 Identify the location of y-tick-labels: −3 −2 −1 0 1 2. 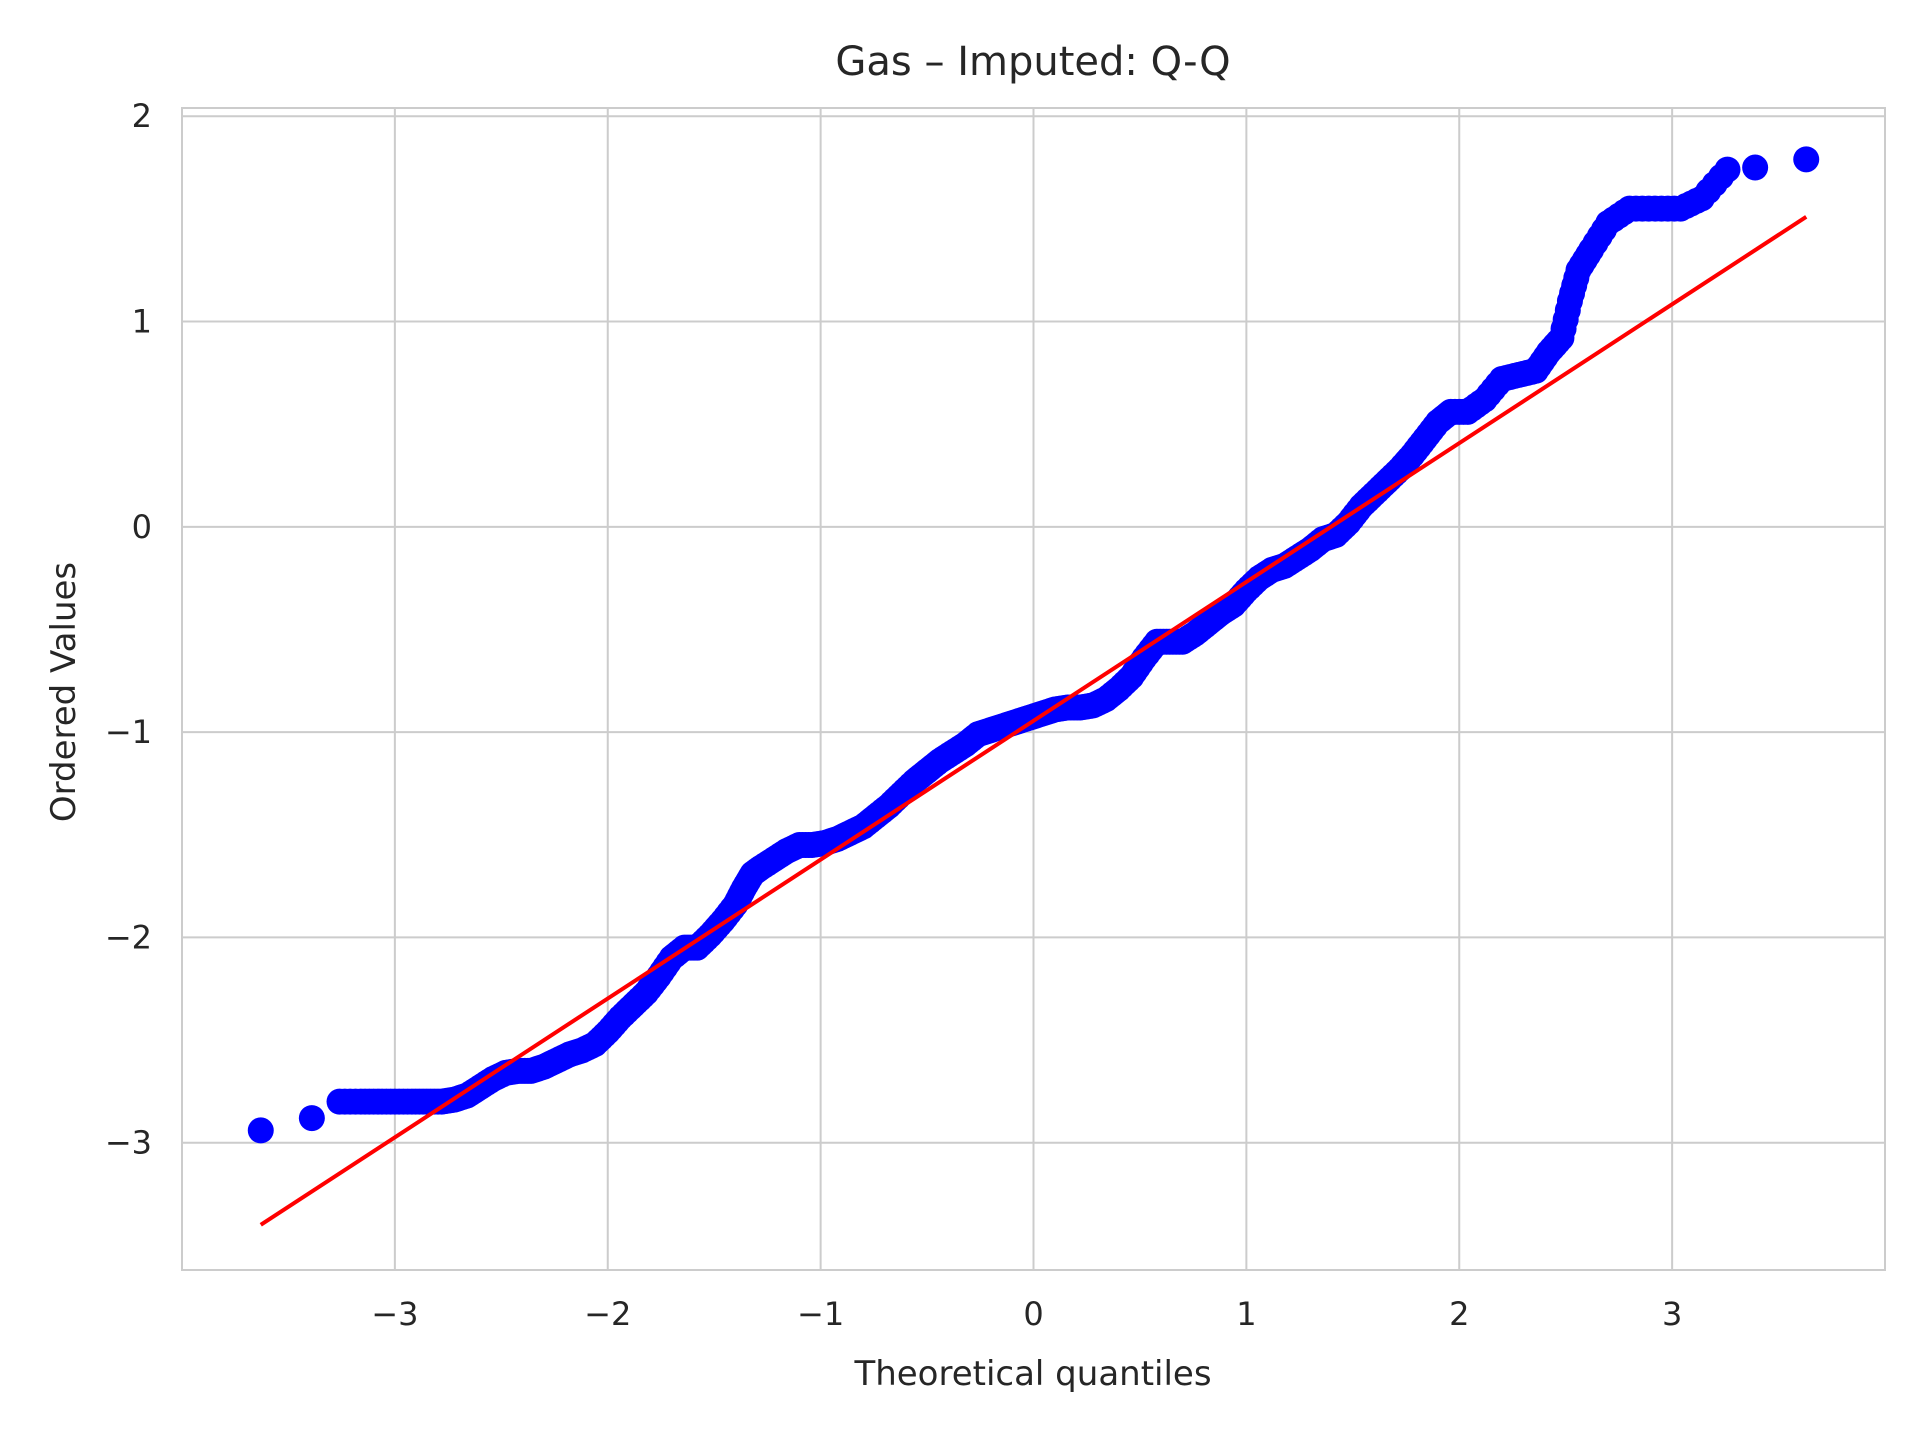
(128, 629).